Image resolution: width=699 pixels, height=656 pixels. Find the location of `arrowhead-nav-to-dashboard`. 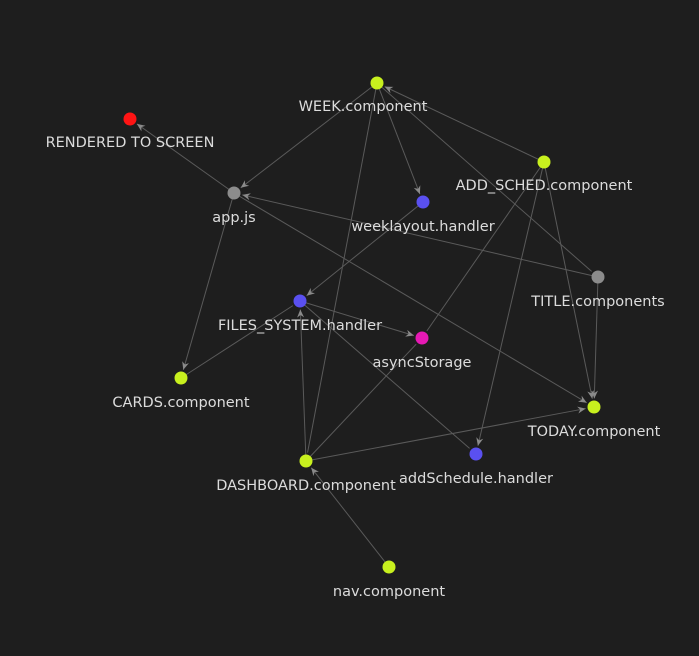

arrowhead-nav-to-dashboard is located at coordinates (315, 472).